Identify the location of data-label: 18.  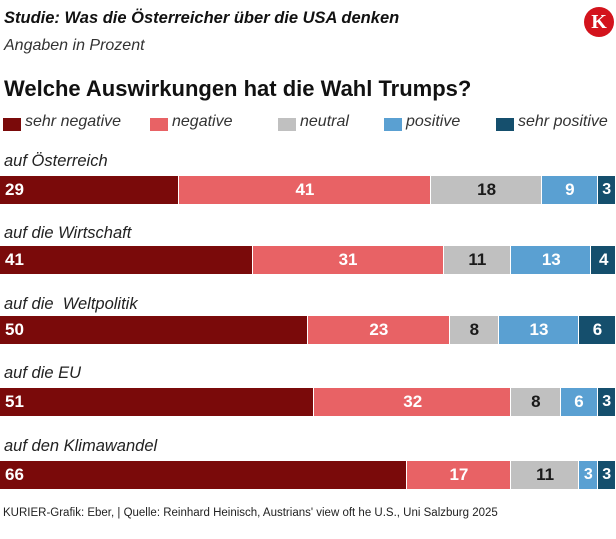
(487, 189).